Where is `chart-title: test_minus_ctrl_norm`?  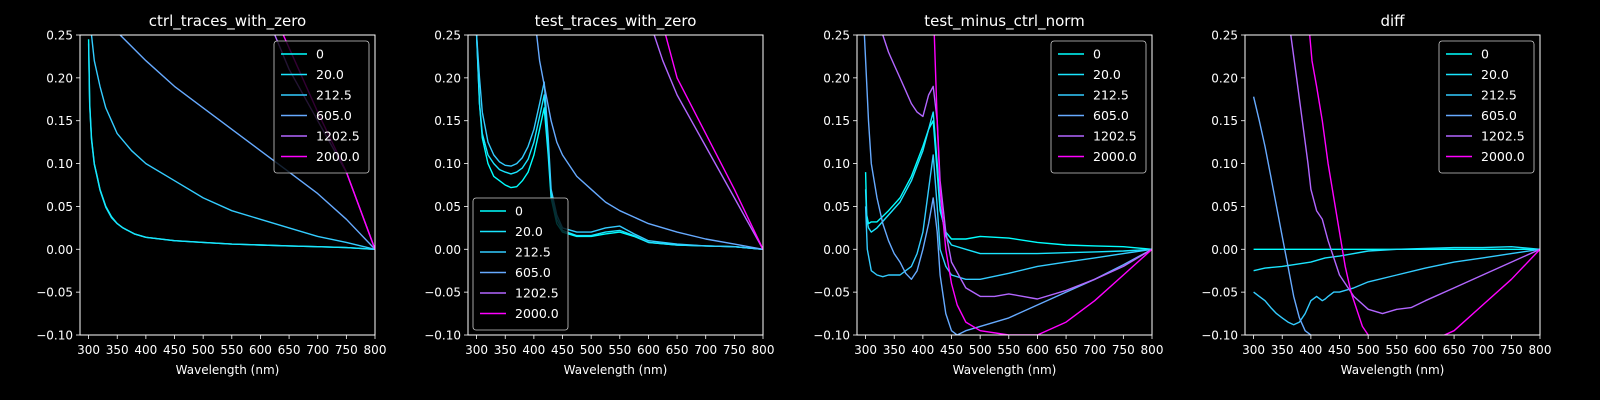
chart-title: test_minus_ctrl_norm is located at coordinates (1004, 21).